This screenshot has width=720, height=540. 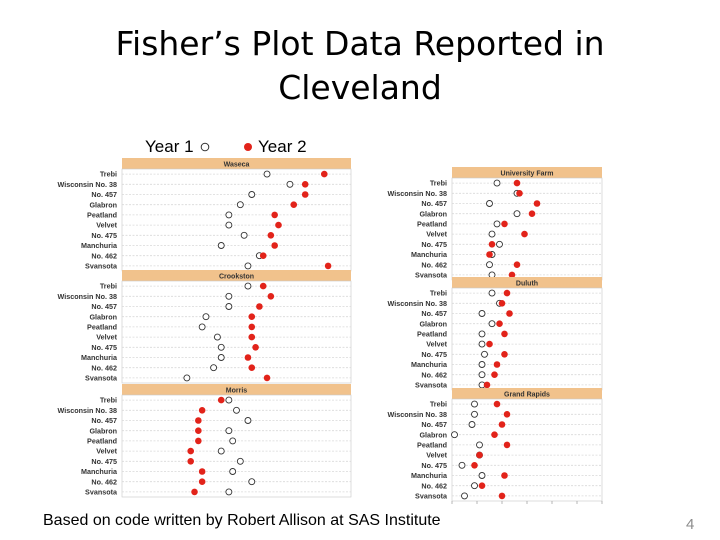 What do you see at coordinates (237, 165) in the screenshot?
I see `panel-title-waseca: Waseca` at bounding box center [237, 165].